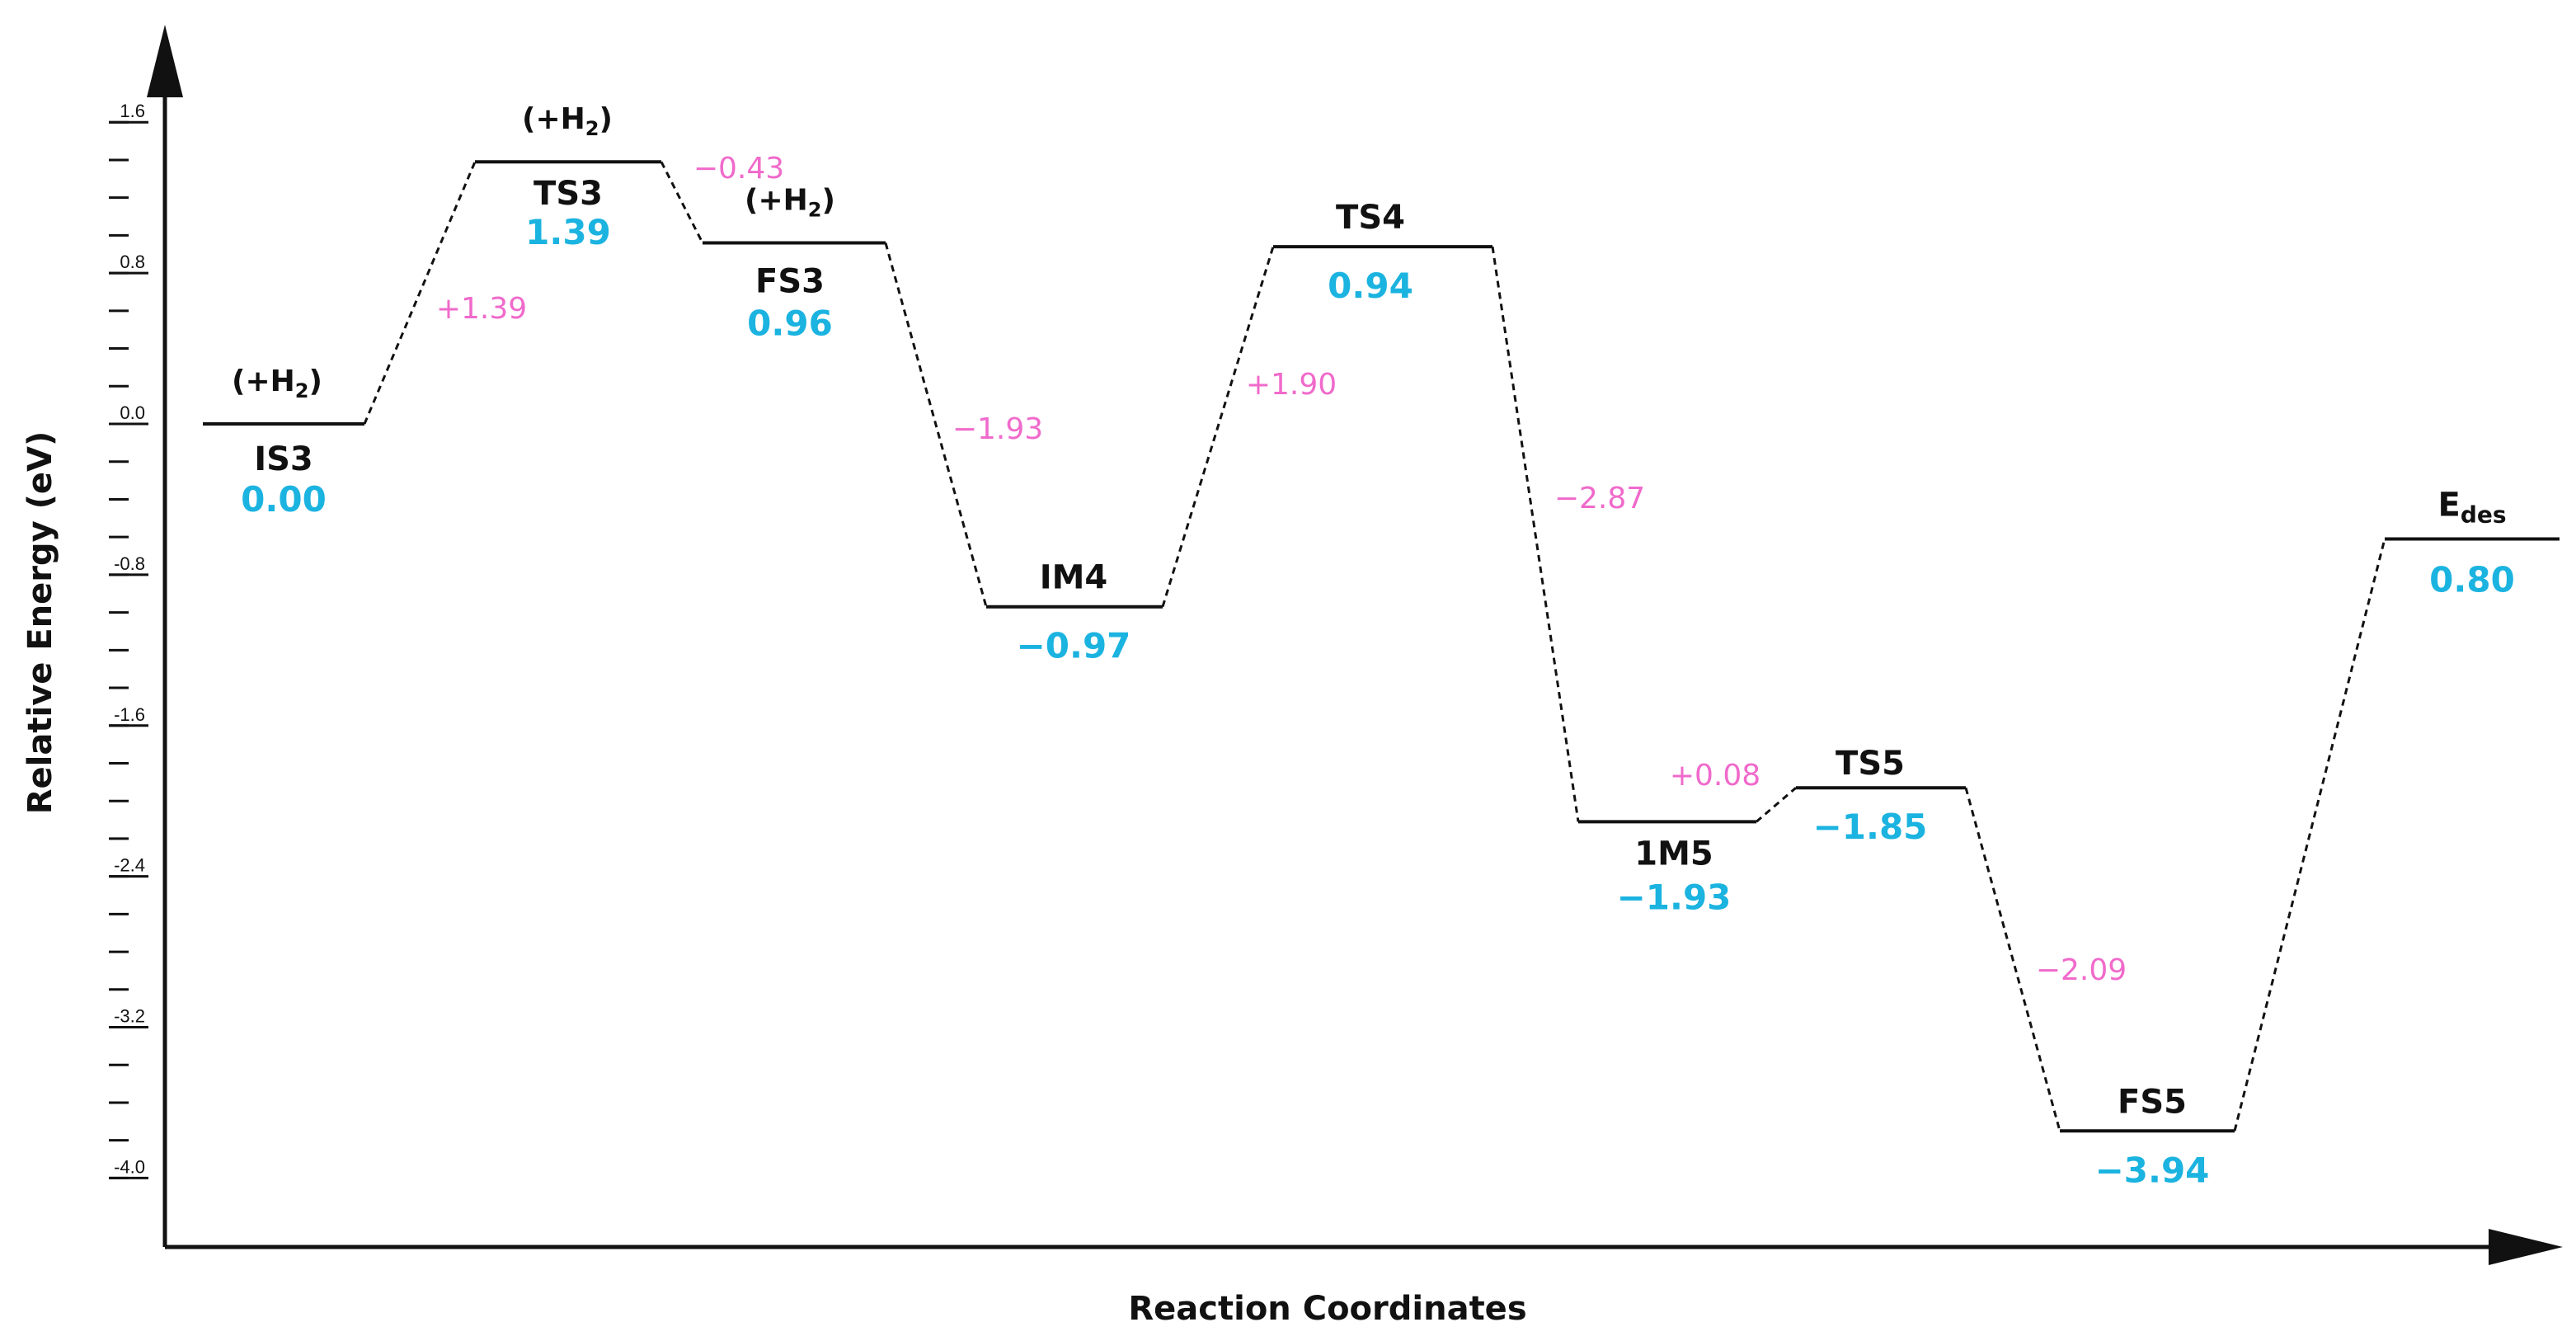  What do you see at coordinates (790, 282) in the screenshot?
I see `state-name-fs3: FS3` at bounding box center [790, 282].